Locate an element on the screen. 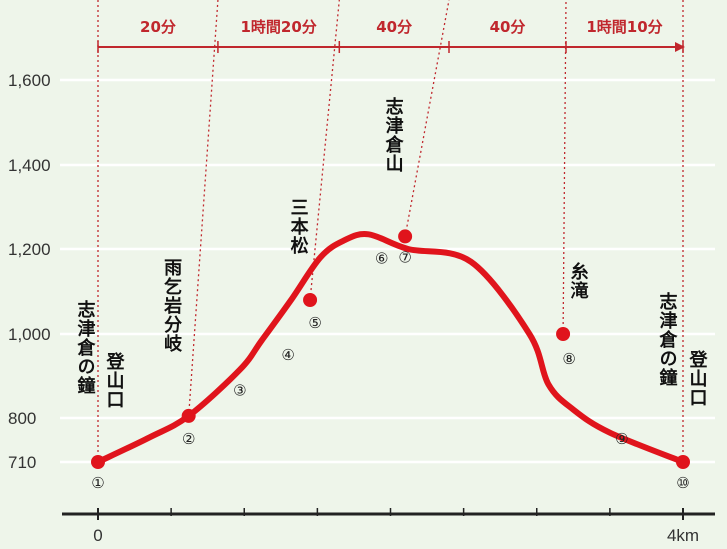  place-label: 糸滝 is located at coordinates (578, 280).